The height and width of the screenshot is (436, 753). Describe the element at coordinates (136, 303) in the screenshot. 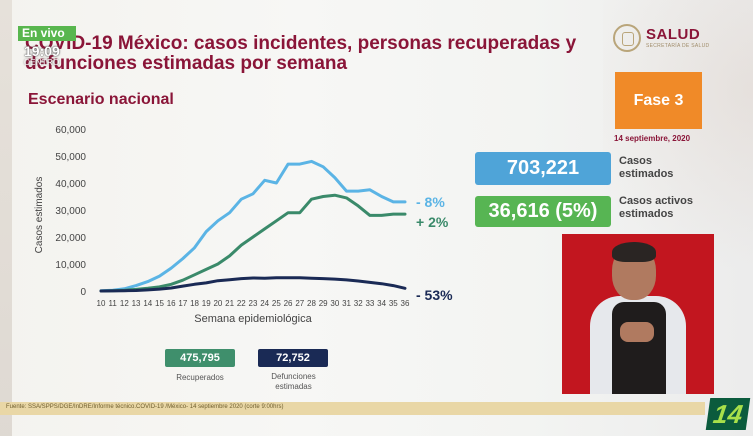

I see `x-tick-label: 13` at that location.